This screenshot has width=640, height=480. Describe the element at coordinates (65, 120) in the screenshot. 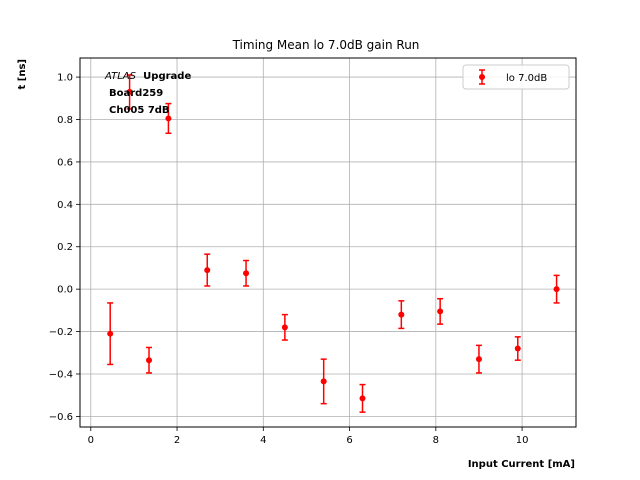

I see `y-tick-label: 0.8` at that location.